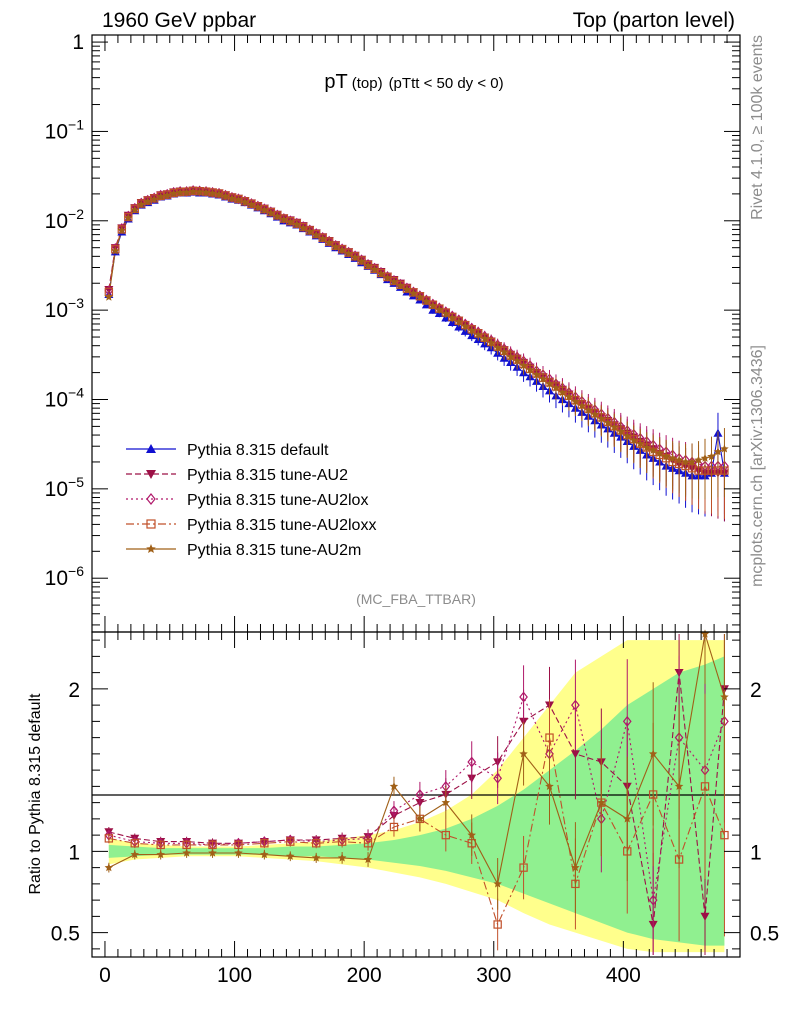  I want to click on title-cut: (pTtt < 50 dy < 0), so click(446, 83).